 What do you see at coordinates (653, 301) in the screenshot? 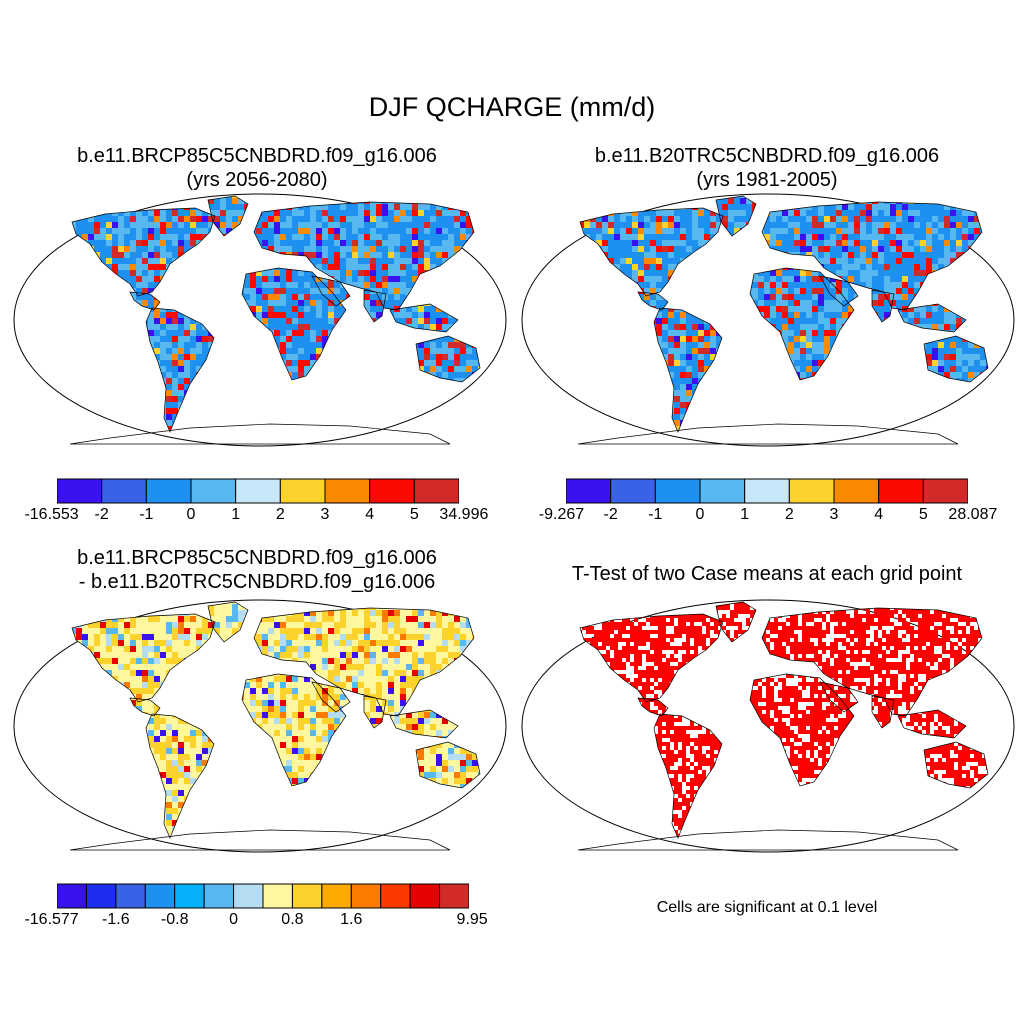
I see `map-historical-coast-centralAmerica` at bounding box center [653, 301].